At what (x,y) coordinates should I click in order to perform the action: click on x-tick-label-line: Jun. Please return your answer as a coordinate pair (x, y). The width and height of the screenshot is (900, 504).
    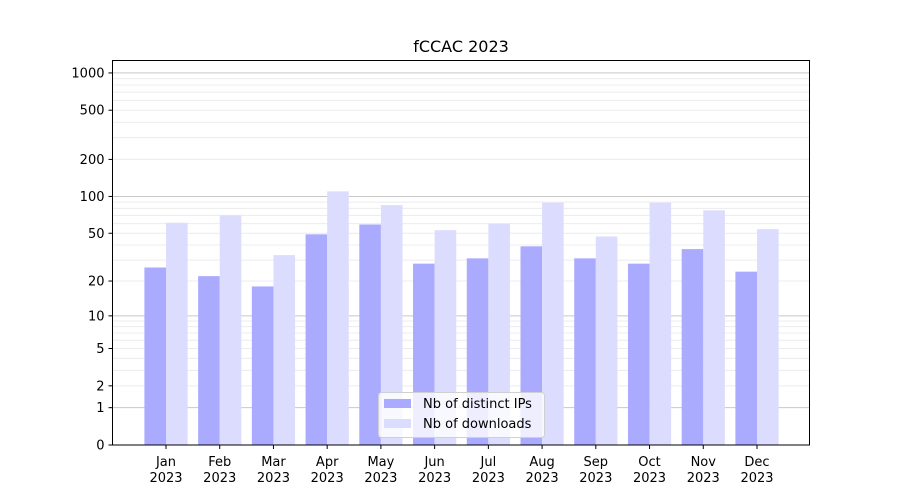
    Looking at the image, I should click on (433, 462).